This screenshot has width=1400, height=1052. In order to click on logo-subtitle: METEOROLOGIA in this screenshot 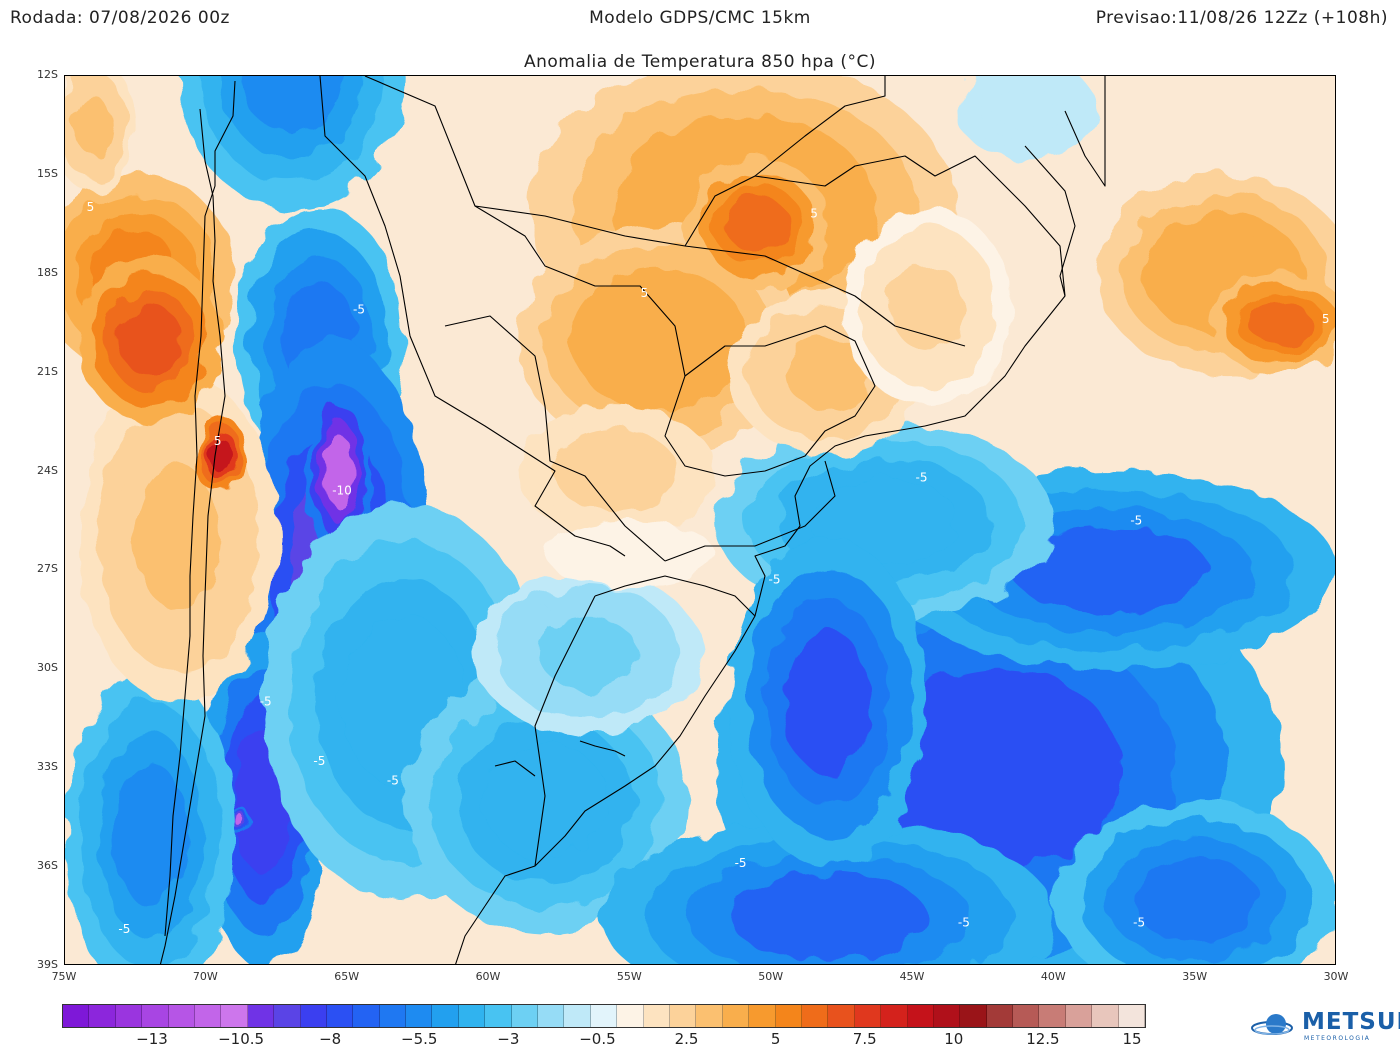, I will do `click(1337, 1038)`.